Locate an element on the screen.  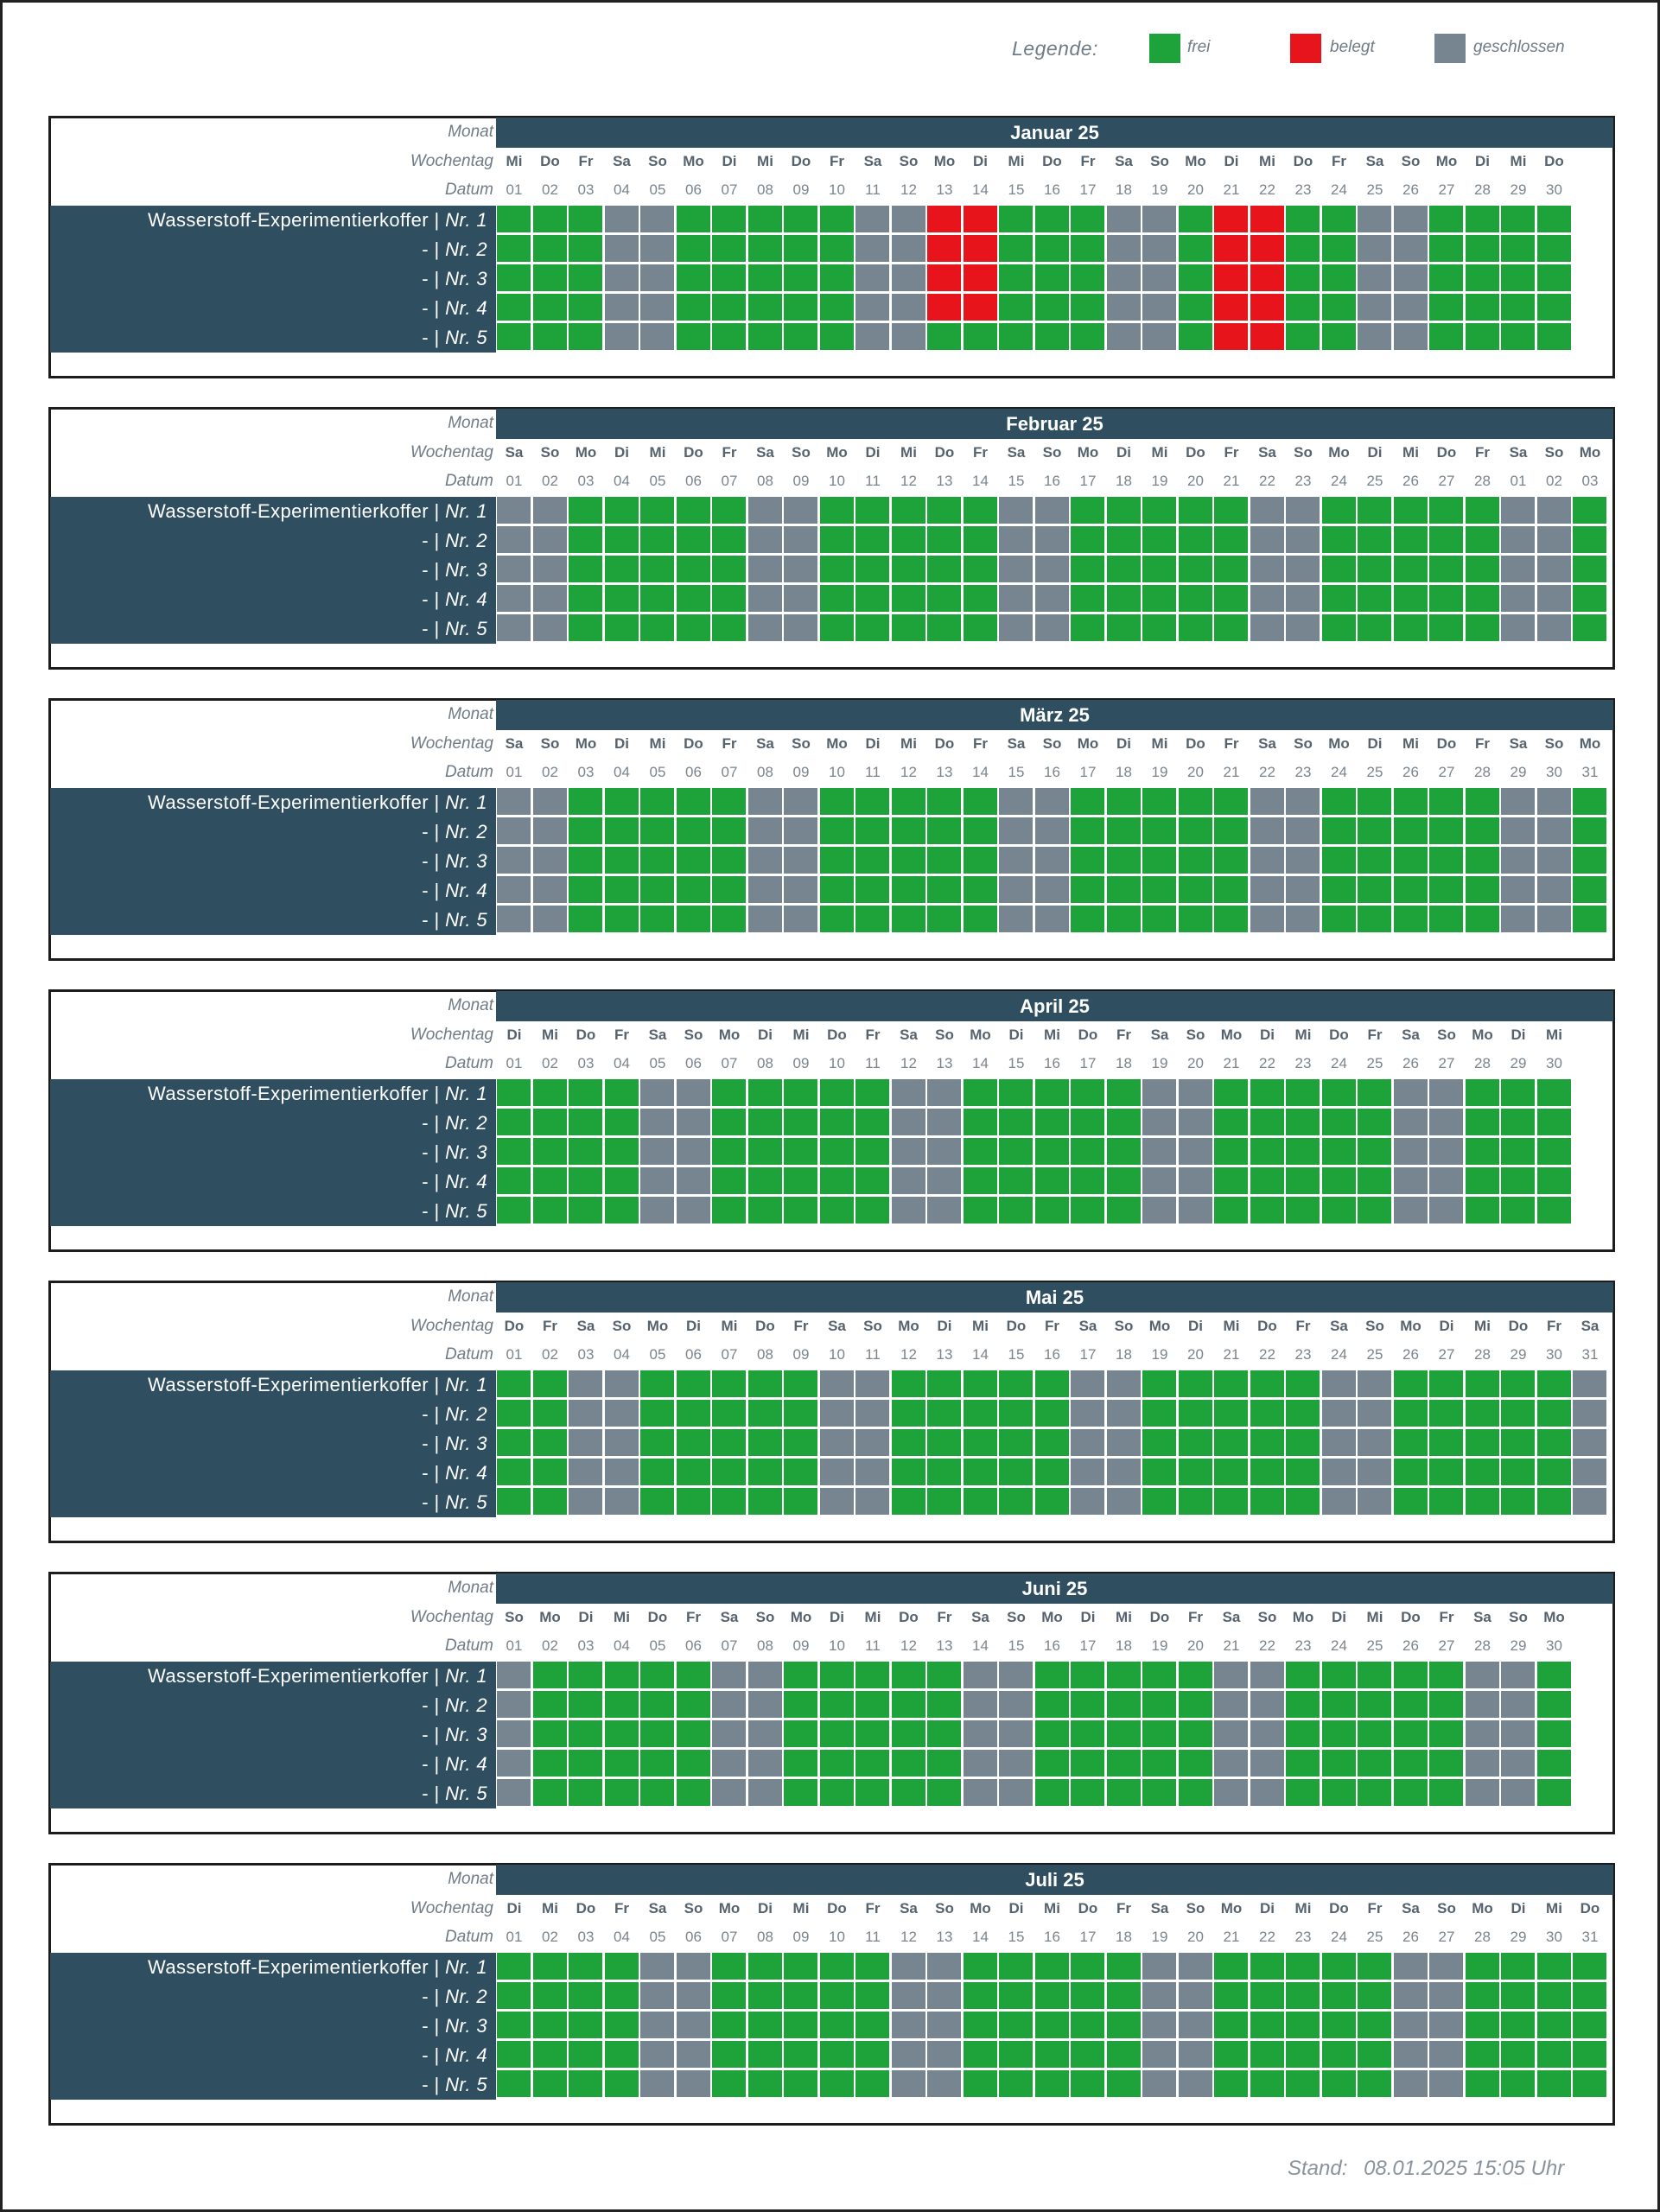
date-label: 14 is located at coordinates (980, 189).